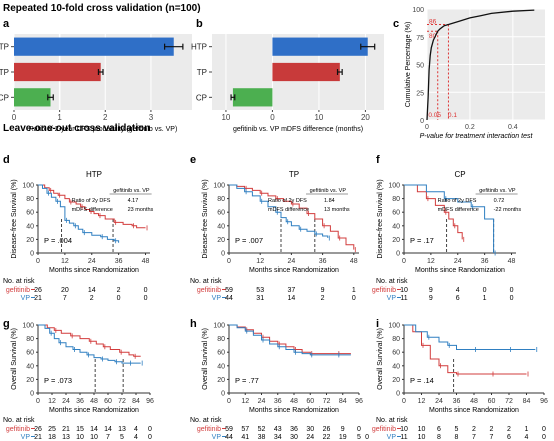 The height and width of the screenshot is (441, 554). What do you see at coordinates (294, 437) in the screenshot?
I see `risk-count: 30` at bounding box center [294, 437].